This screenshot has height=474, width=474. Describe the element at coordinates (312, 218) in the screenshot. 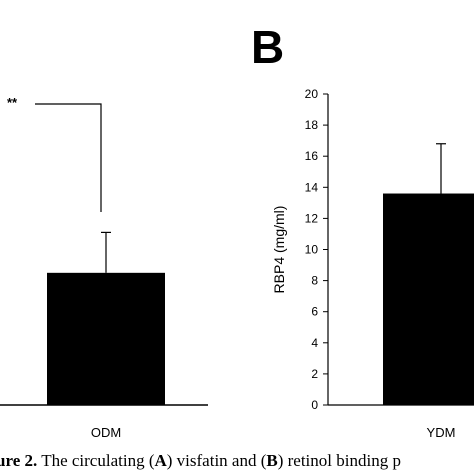

I see `panel-b-y-tick-label: 12` at that location.